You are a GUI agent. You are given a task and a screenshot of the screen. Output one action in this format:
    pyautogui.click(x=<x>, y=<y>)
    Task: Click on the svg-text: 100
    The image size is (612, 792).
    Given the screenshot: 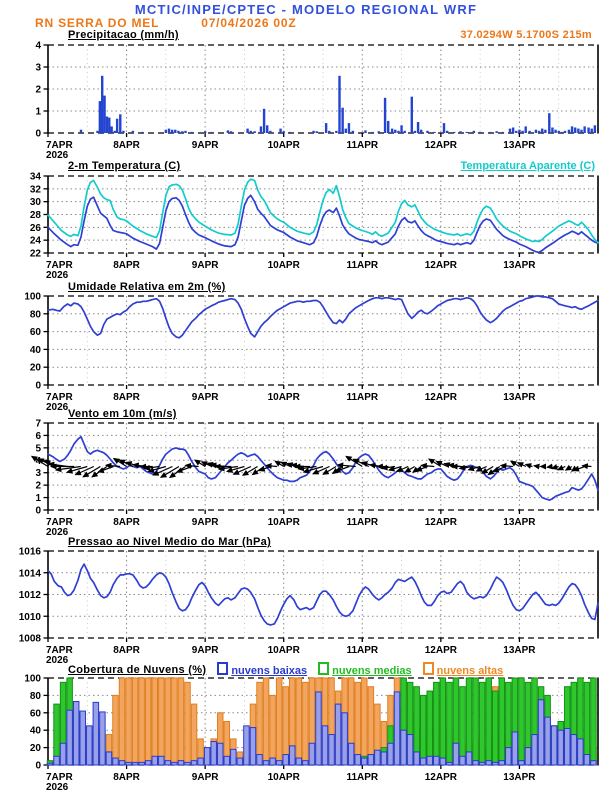 What is the action you would take?
    pyautogui.click(x=32, y=679)
    